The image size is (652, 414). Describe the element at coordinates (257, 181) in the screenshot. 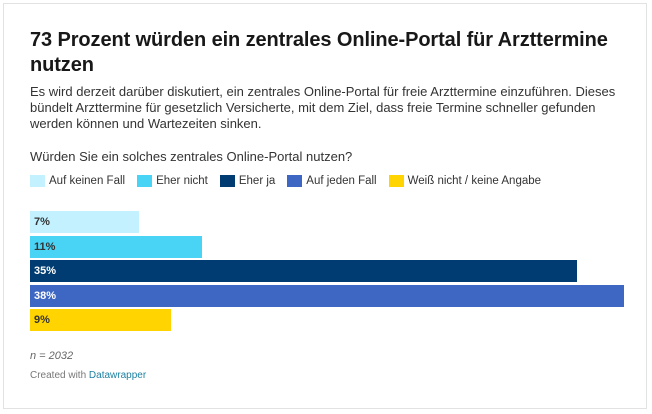

I see `legend-label: Eher ja` at that location.